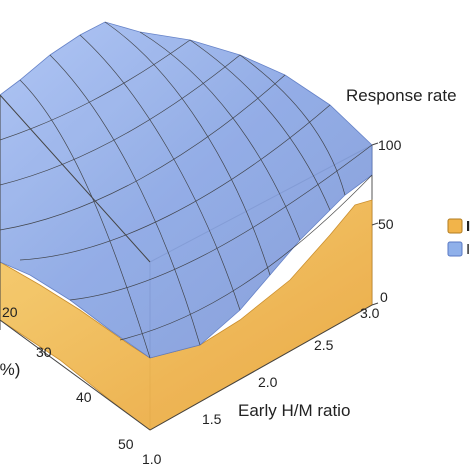 This screenshot has width=474, height=474. Describe the element at coordinates (10, 369) in the screenshot. I see `y-axis-label-fragment: (%)` at that location.